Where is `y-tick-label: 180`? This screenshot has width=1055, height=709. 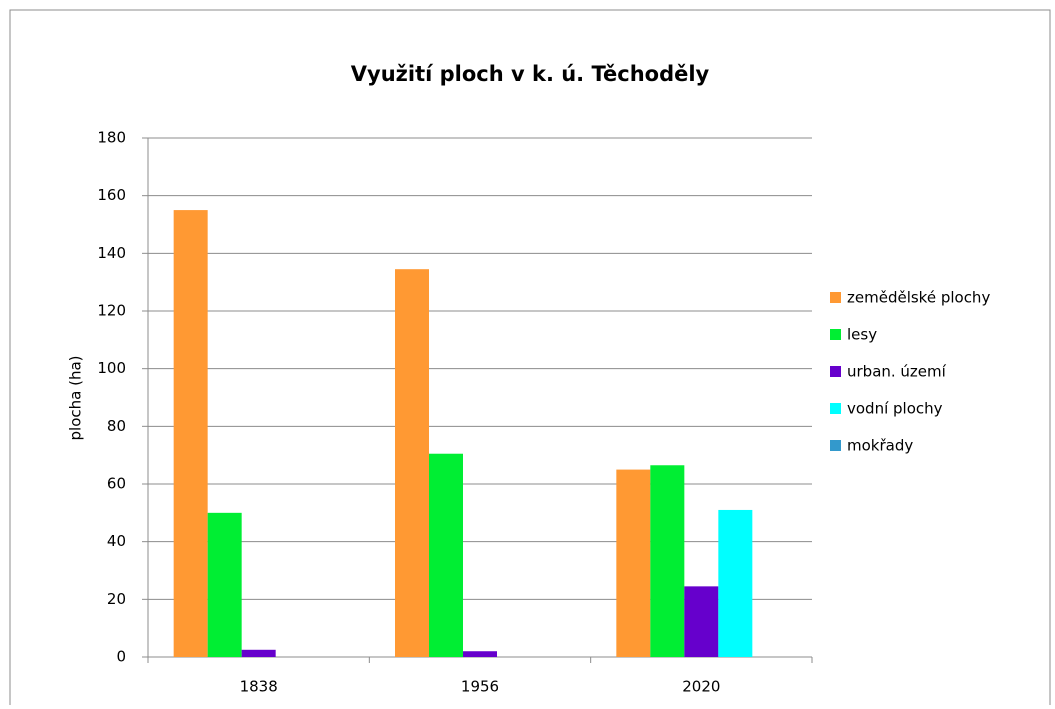
y-tick-label: 180 is located at coordinates (111, 138).